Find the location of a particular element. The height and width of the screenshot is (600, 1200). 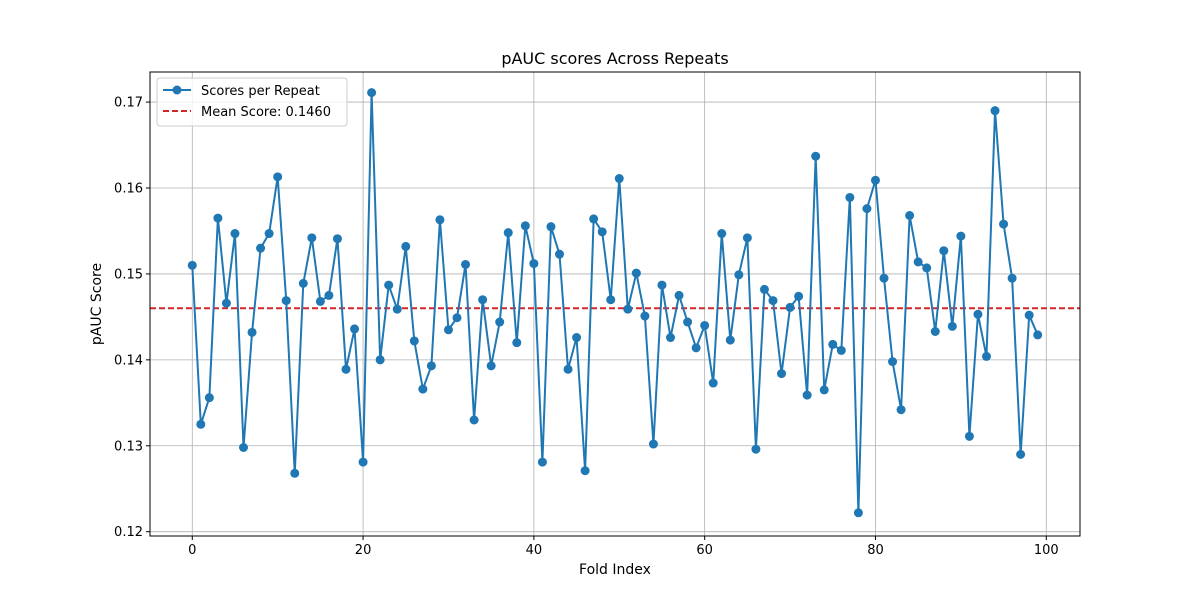

x-tick-label: 0 is located at coordinates (192, 550).